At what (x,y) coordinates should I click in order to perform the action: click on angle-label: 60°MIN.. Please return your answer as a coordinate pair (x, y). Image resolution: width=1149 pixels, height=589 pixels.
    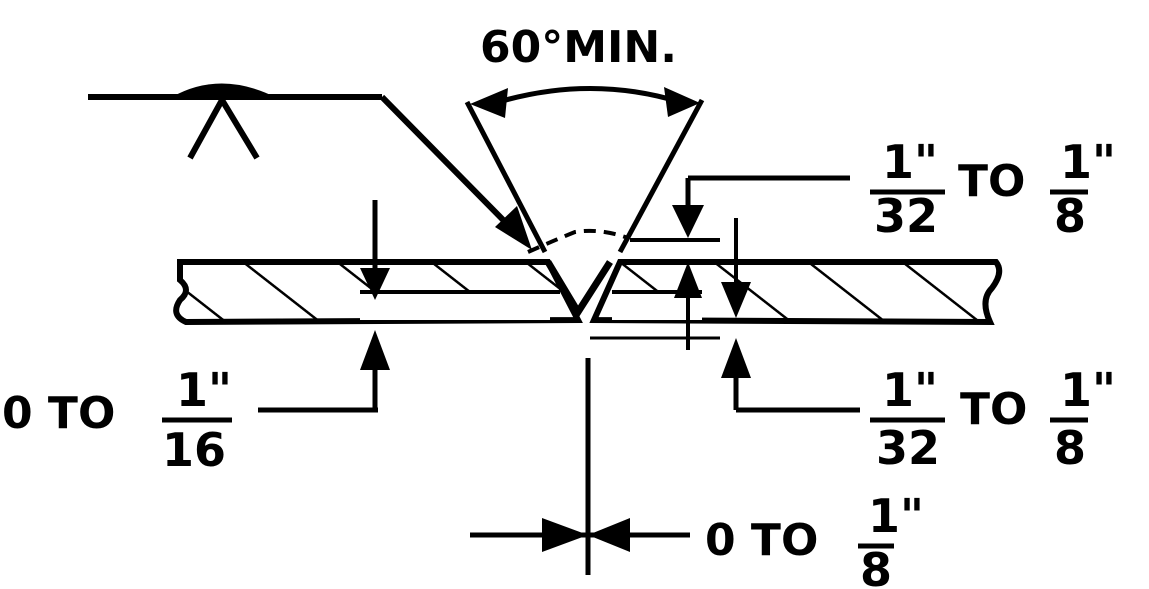
    Looking at the image, I should click on (578, 47).